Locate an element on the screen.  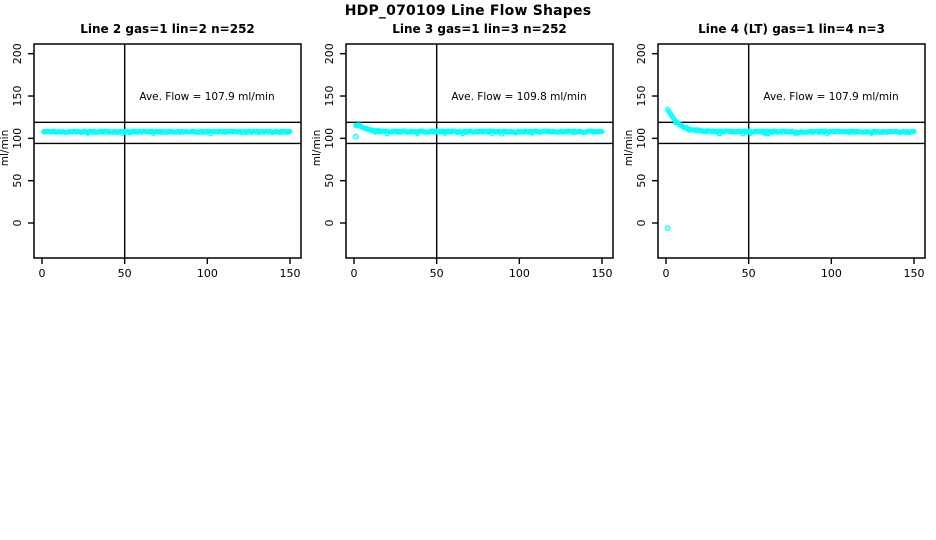
panel-title: Line 3 gas=1 lin=3 n=252 is located at coordinates (479, 29).